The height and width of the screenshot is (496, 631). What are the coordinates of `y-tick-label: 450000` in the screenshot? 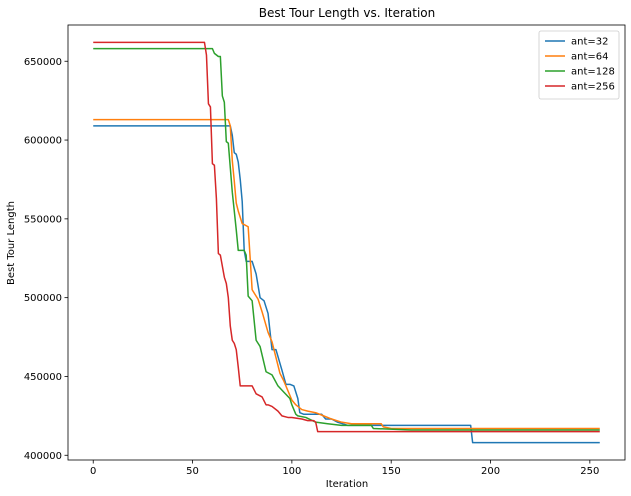 It's located at (43, 377).